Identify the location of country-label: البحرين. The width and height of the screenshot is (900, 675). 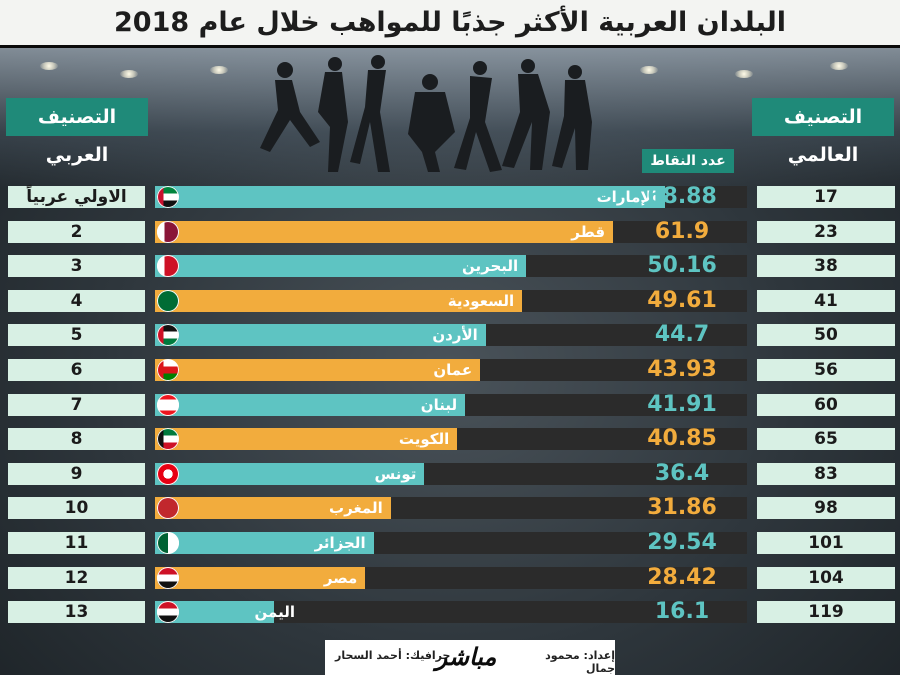
(490, 266).